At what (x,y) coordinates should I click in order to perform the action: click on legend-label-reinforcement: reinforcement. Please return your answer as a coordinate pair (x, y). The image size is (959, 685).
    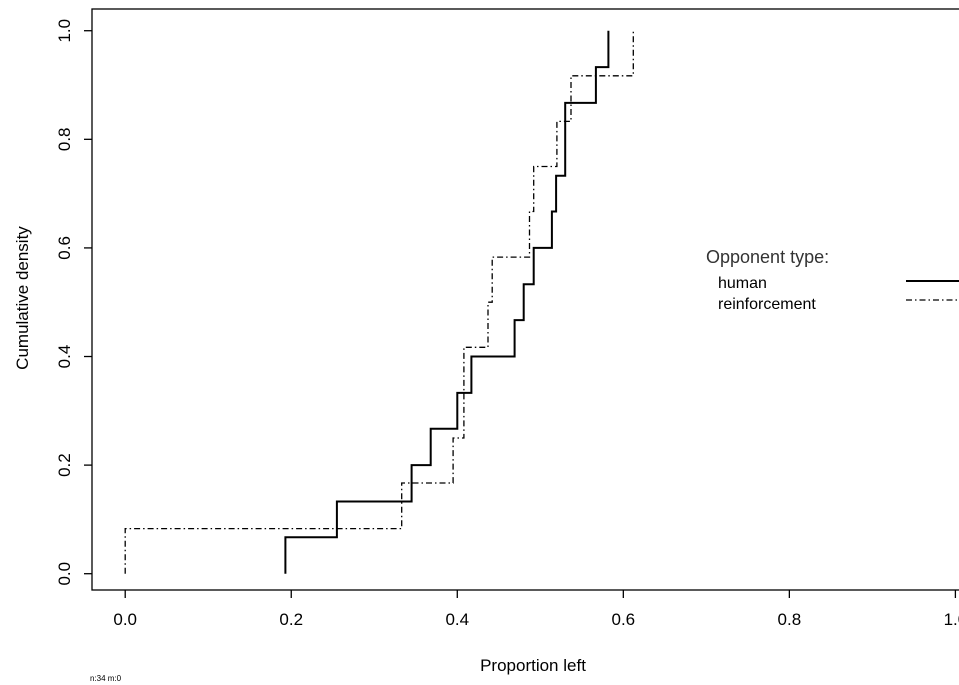
    Looking at the image, I should click on (767, 304).